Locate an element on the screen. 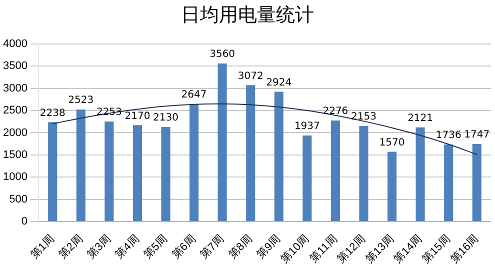  y-tick-label: 0 is located at coordinates (24, 221).